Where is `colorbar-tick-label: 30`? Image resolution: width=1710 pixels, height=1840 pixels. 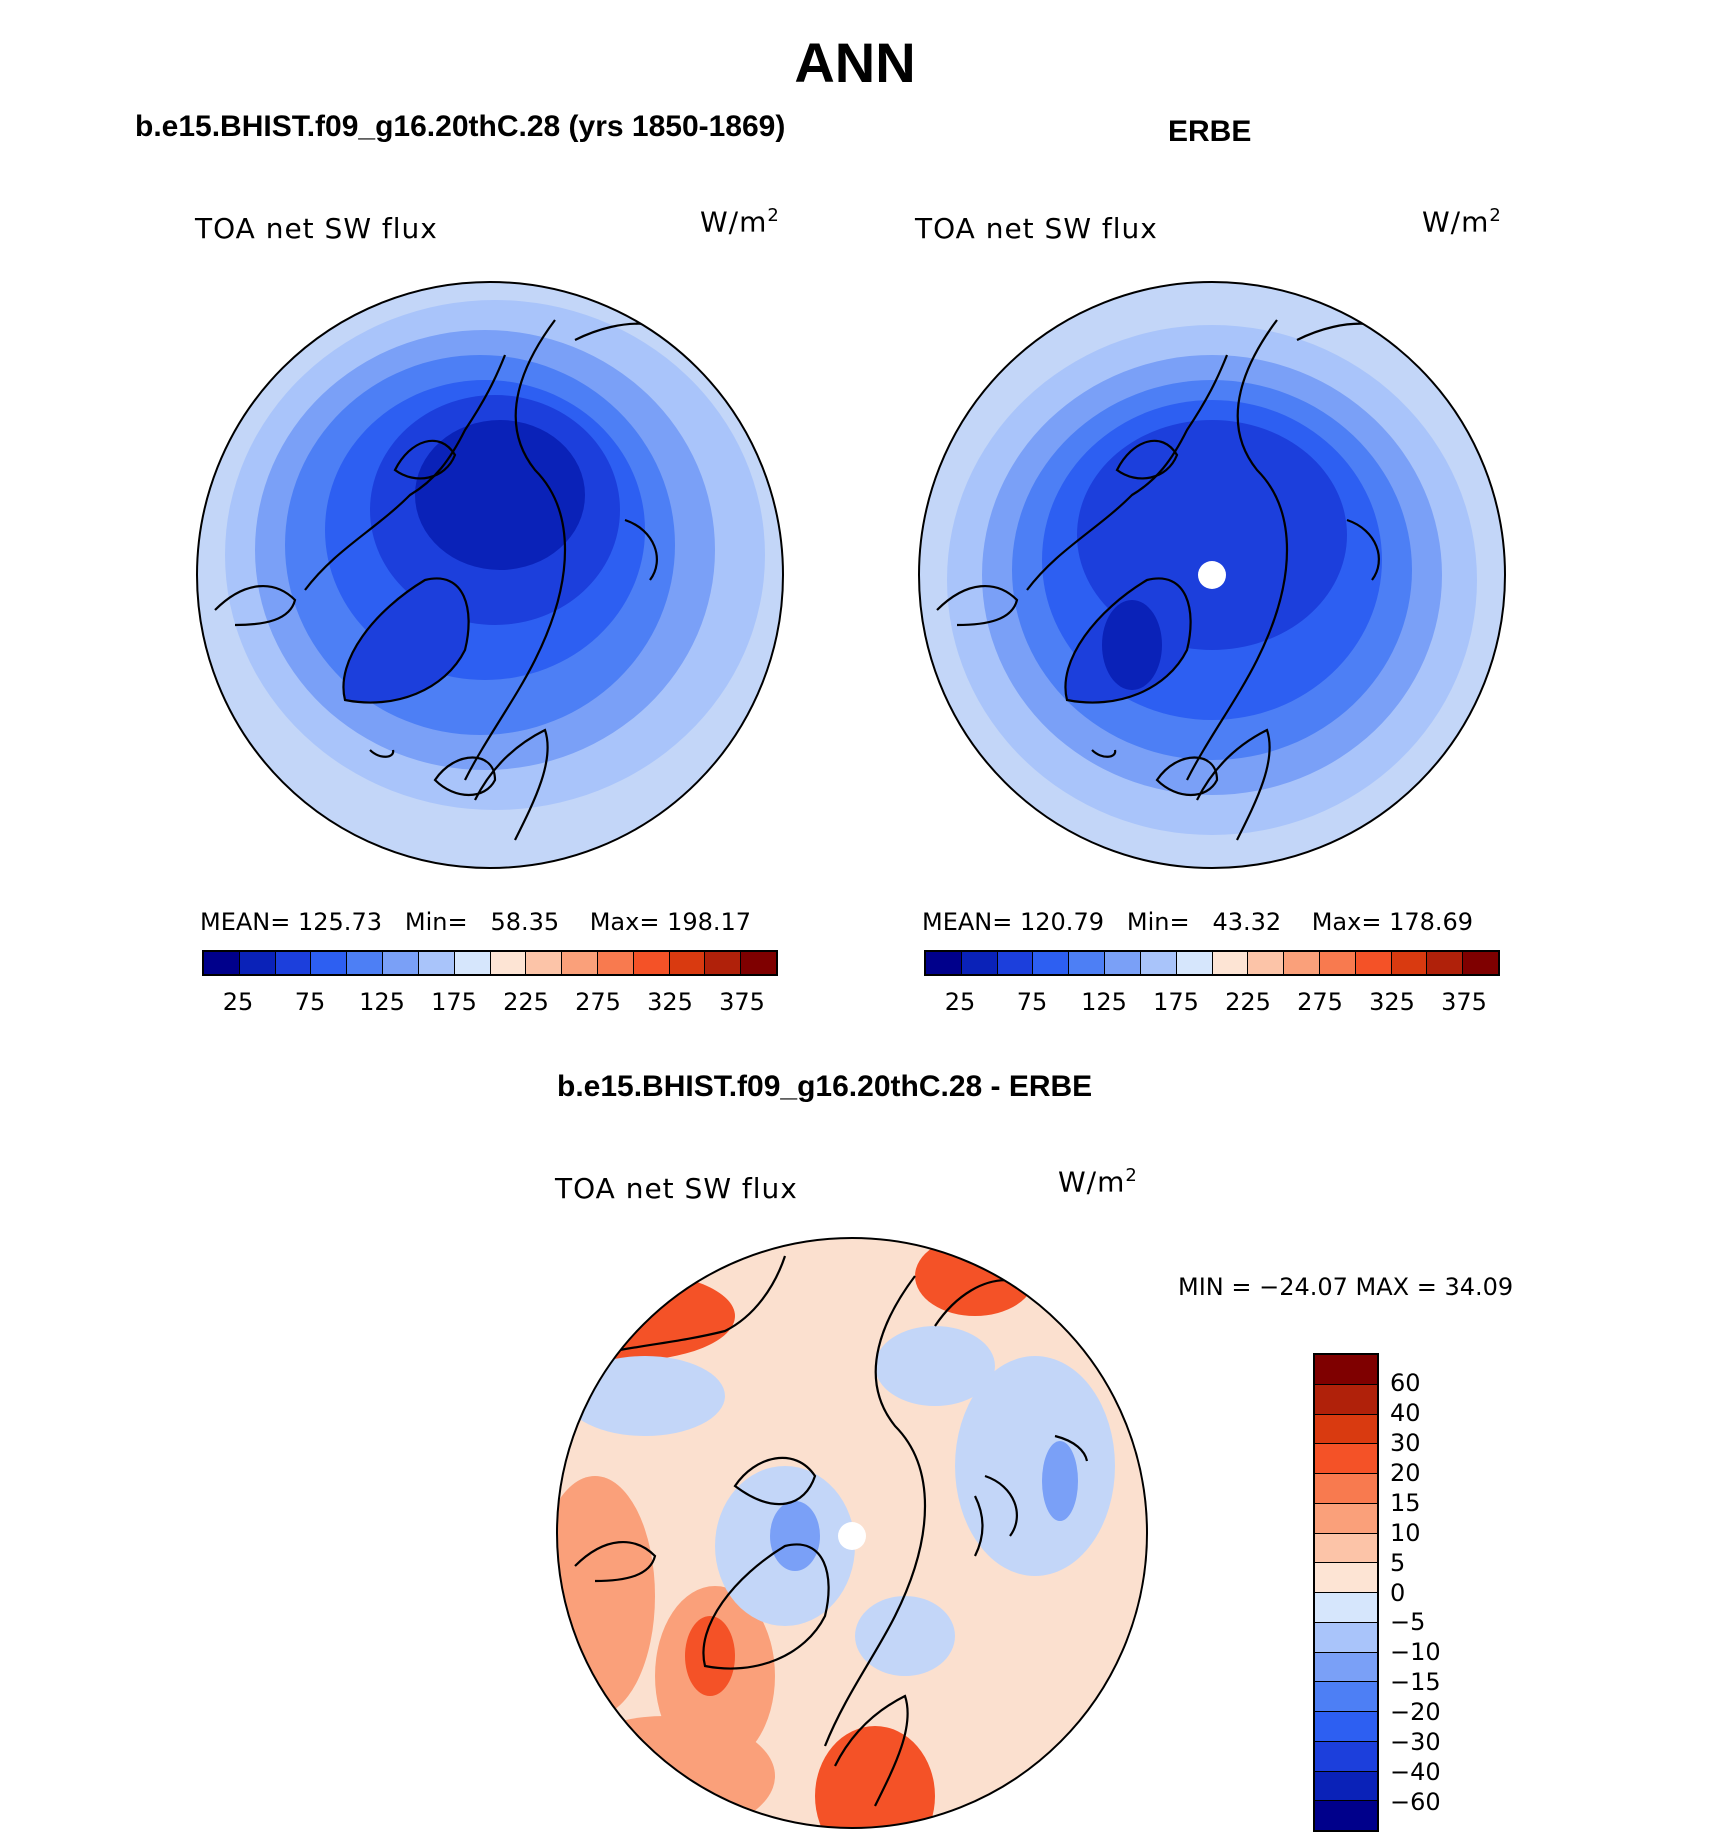
colorbar-tick-label: 30 is located at coordinates (1405, 1442).